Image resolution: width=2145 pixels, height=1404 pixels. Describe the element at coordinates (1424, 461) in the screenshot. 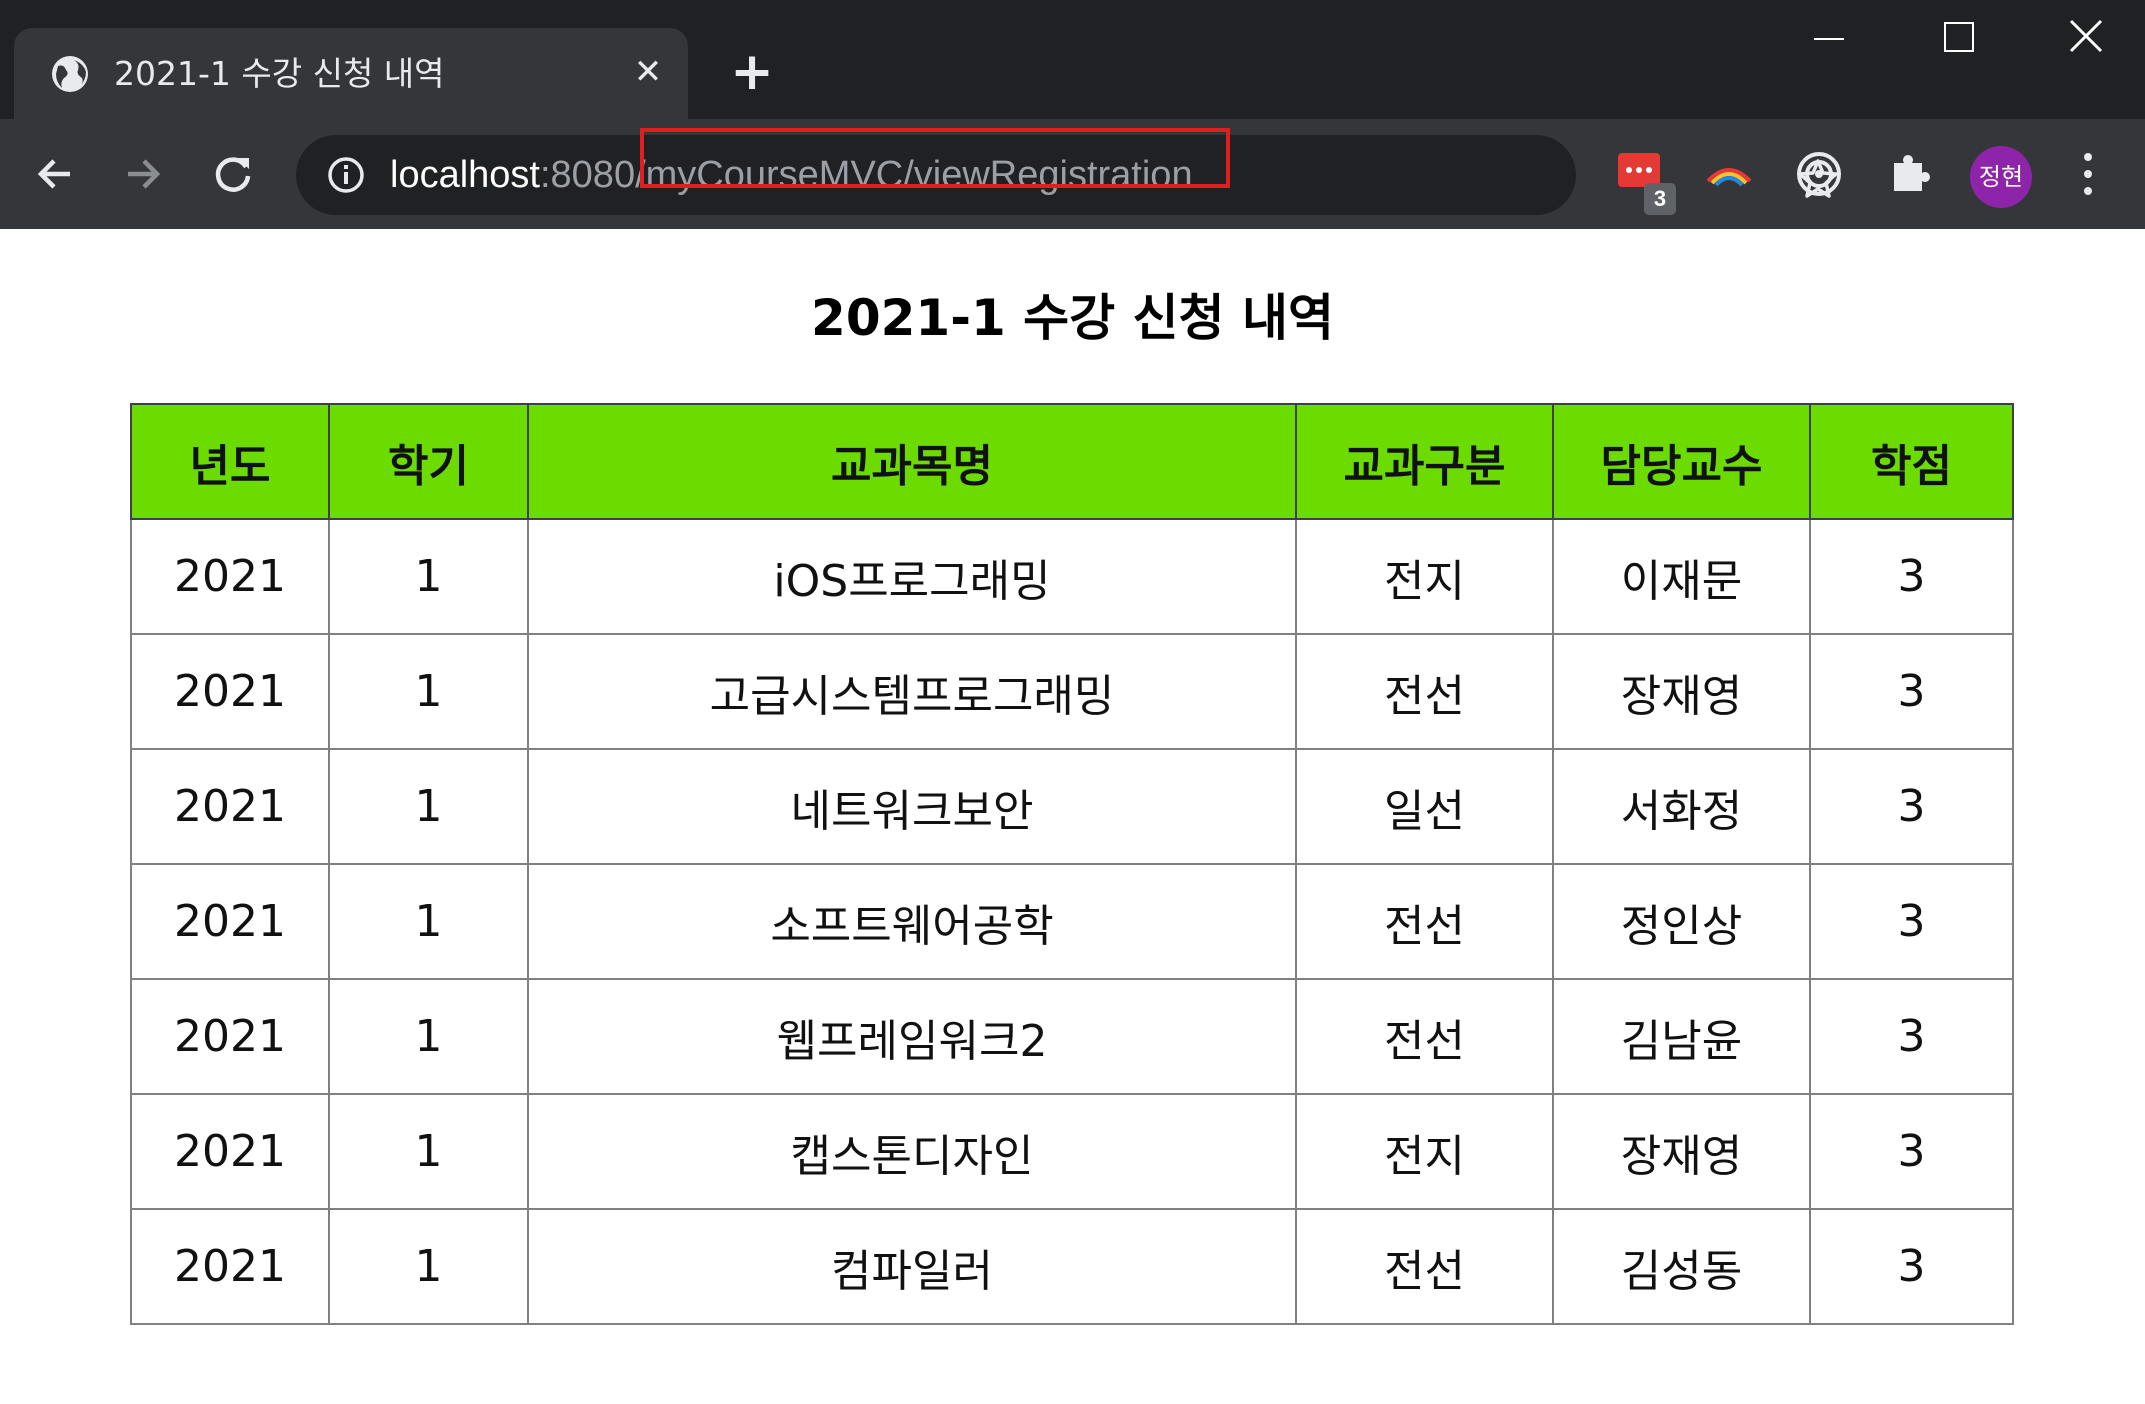

I see `column-header-course-type: 교과구분` at that location.